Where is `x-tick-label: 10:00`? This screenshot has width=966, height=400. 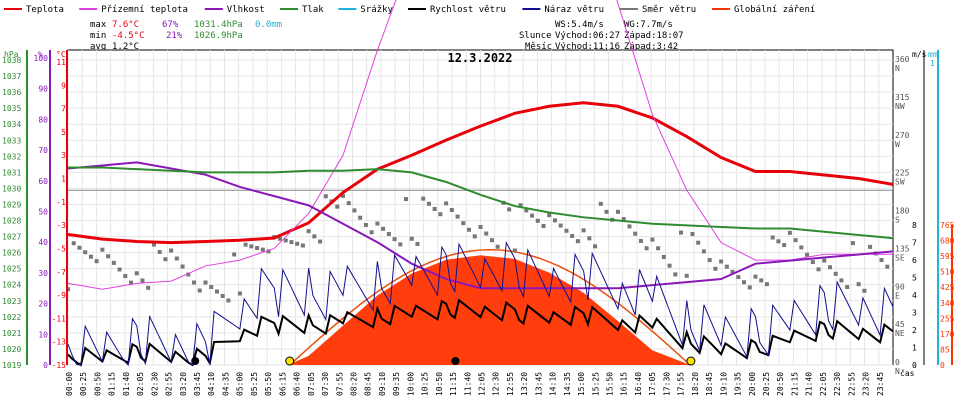
x-tick-label: 10:00 is located at coordinates (410, 384).